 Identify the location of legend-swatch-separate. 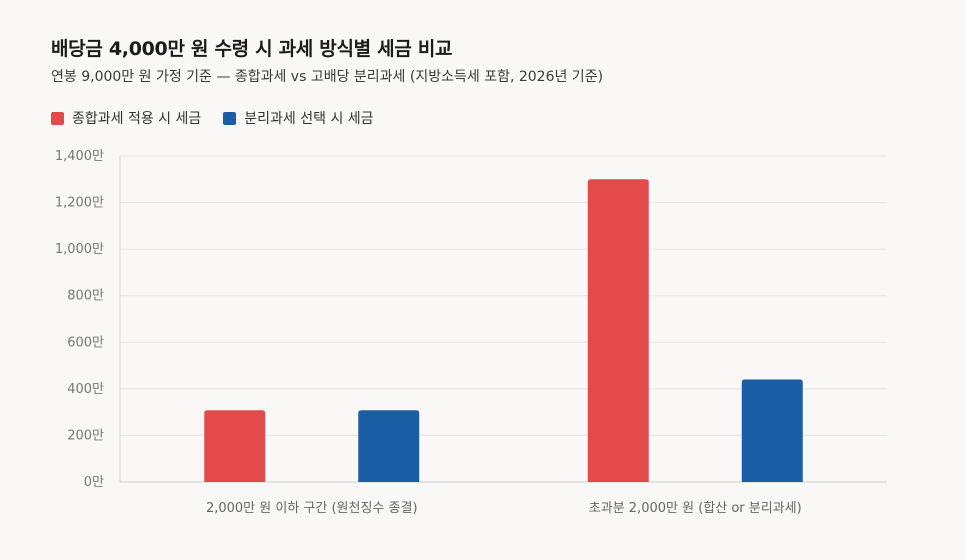
(230, 118).